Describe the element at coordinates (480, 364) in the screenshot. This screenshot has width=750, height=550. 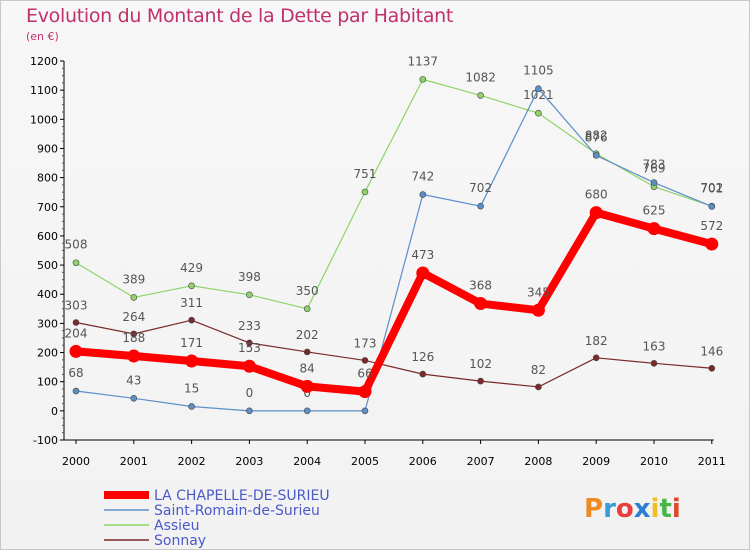
I see `data-label: 102` at that location.